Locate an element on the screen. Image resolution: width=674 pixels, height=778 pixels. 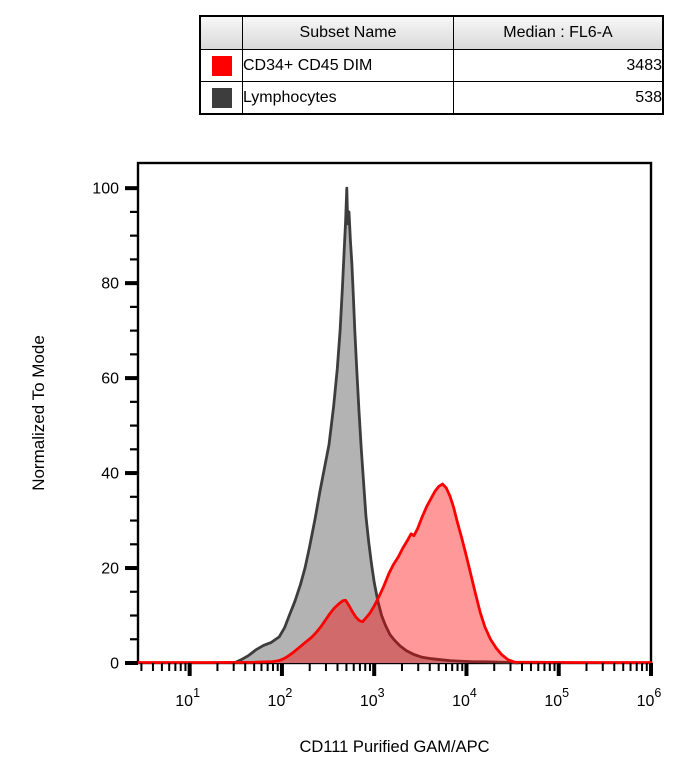
x-axis-minor-ticks is located at coordinates (394, 667).